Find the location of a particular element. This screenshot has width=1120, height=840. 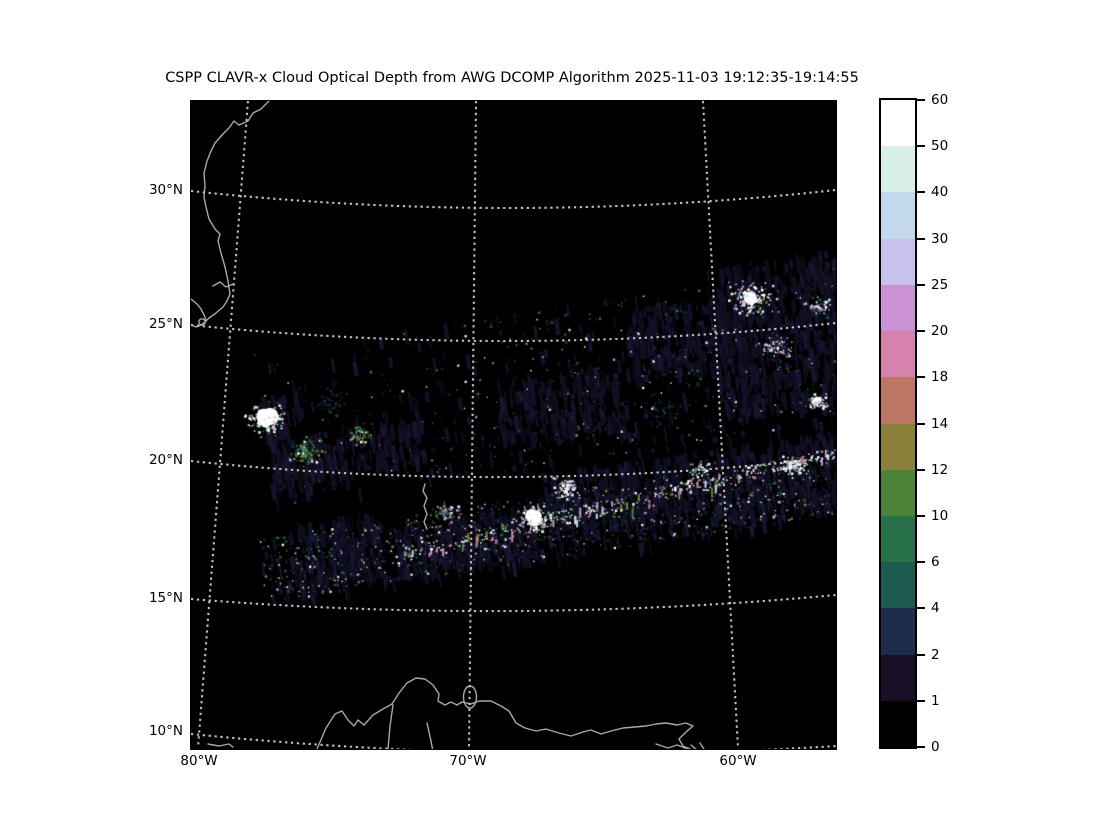

lon-tick-label: 70°W is located at coordinates (468, 761).